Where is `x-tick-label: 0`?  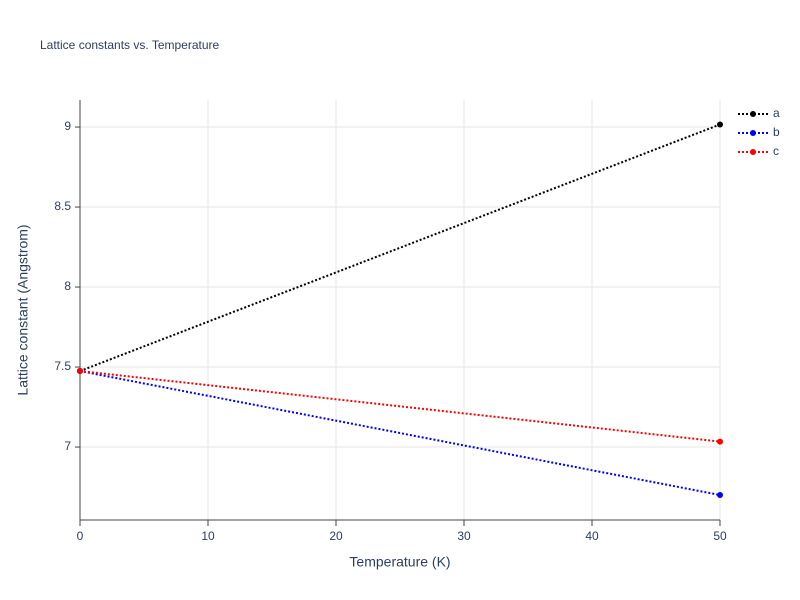 x-tick-label: 0 is located at coordinates (80, 536).